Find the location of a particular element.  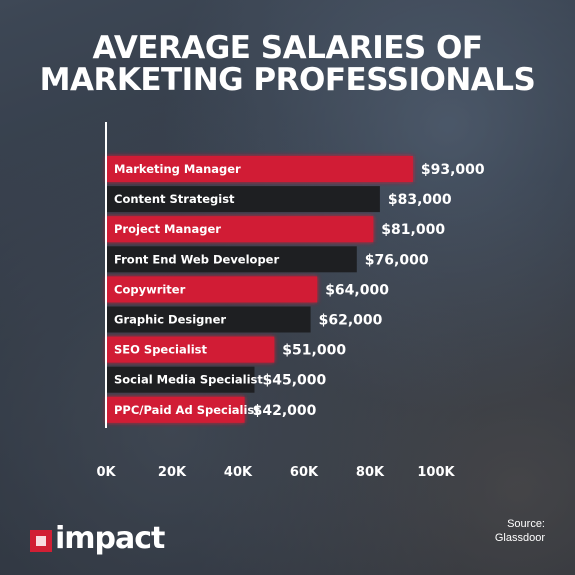

x-tick-label-1: 0K is located at coordinates (106, 472).